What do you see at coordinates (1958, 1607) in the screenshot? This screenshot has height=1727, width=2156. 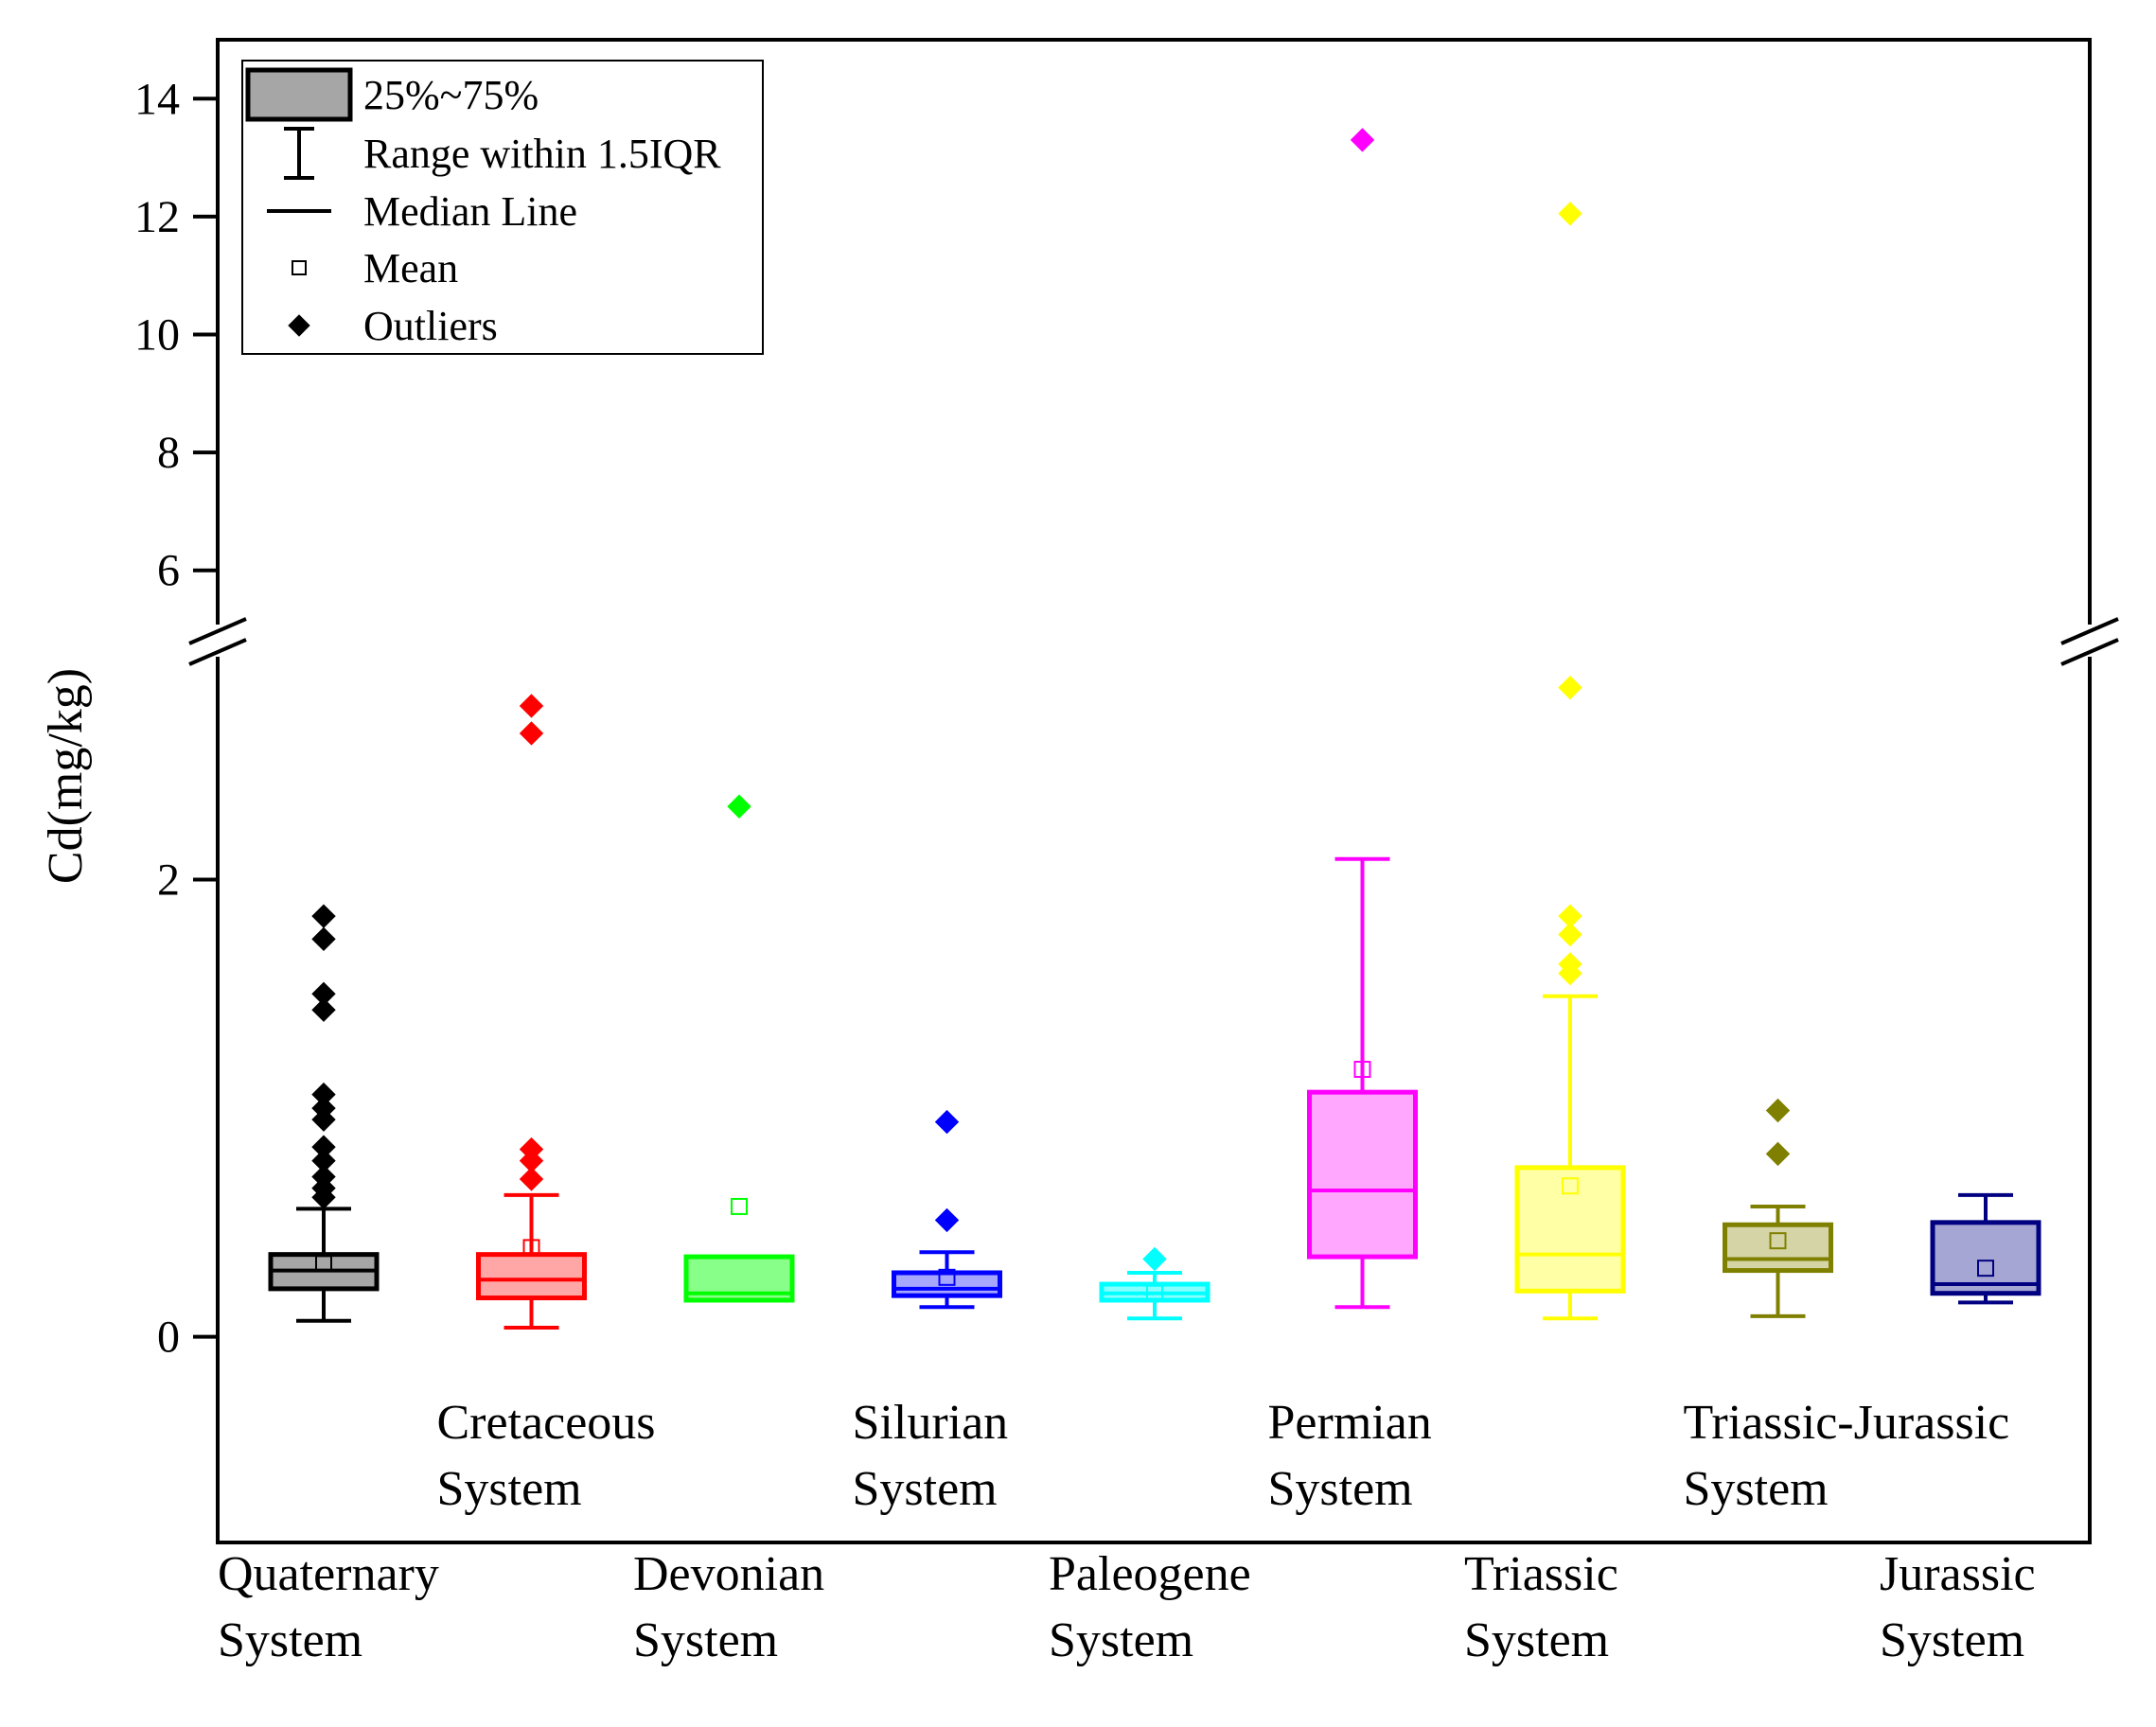 I see `category-label-8: Jurassic System` at bounding box center [1958, 1607].